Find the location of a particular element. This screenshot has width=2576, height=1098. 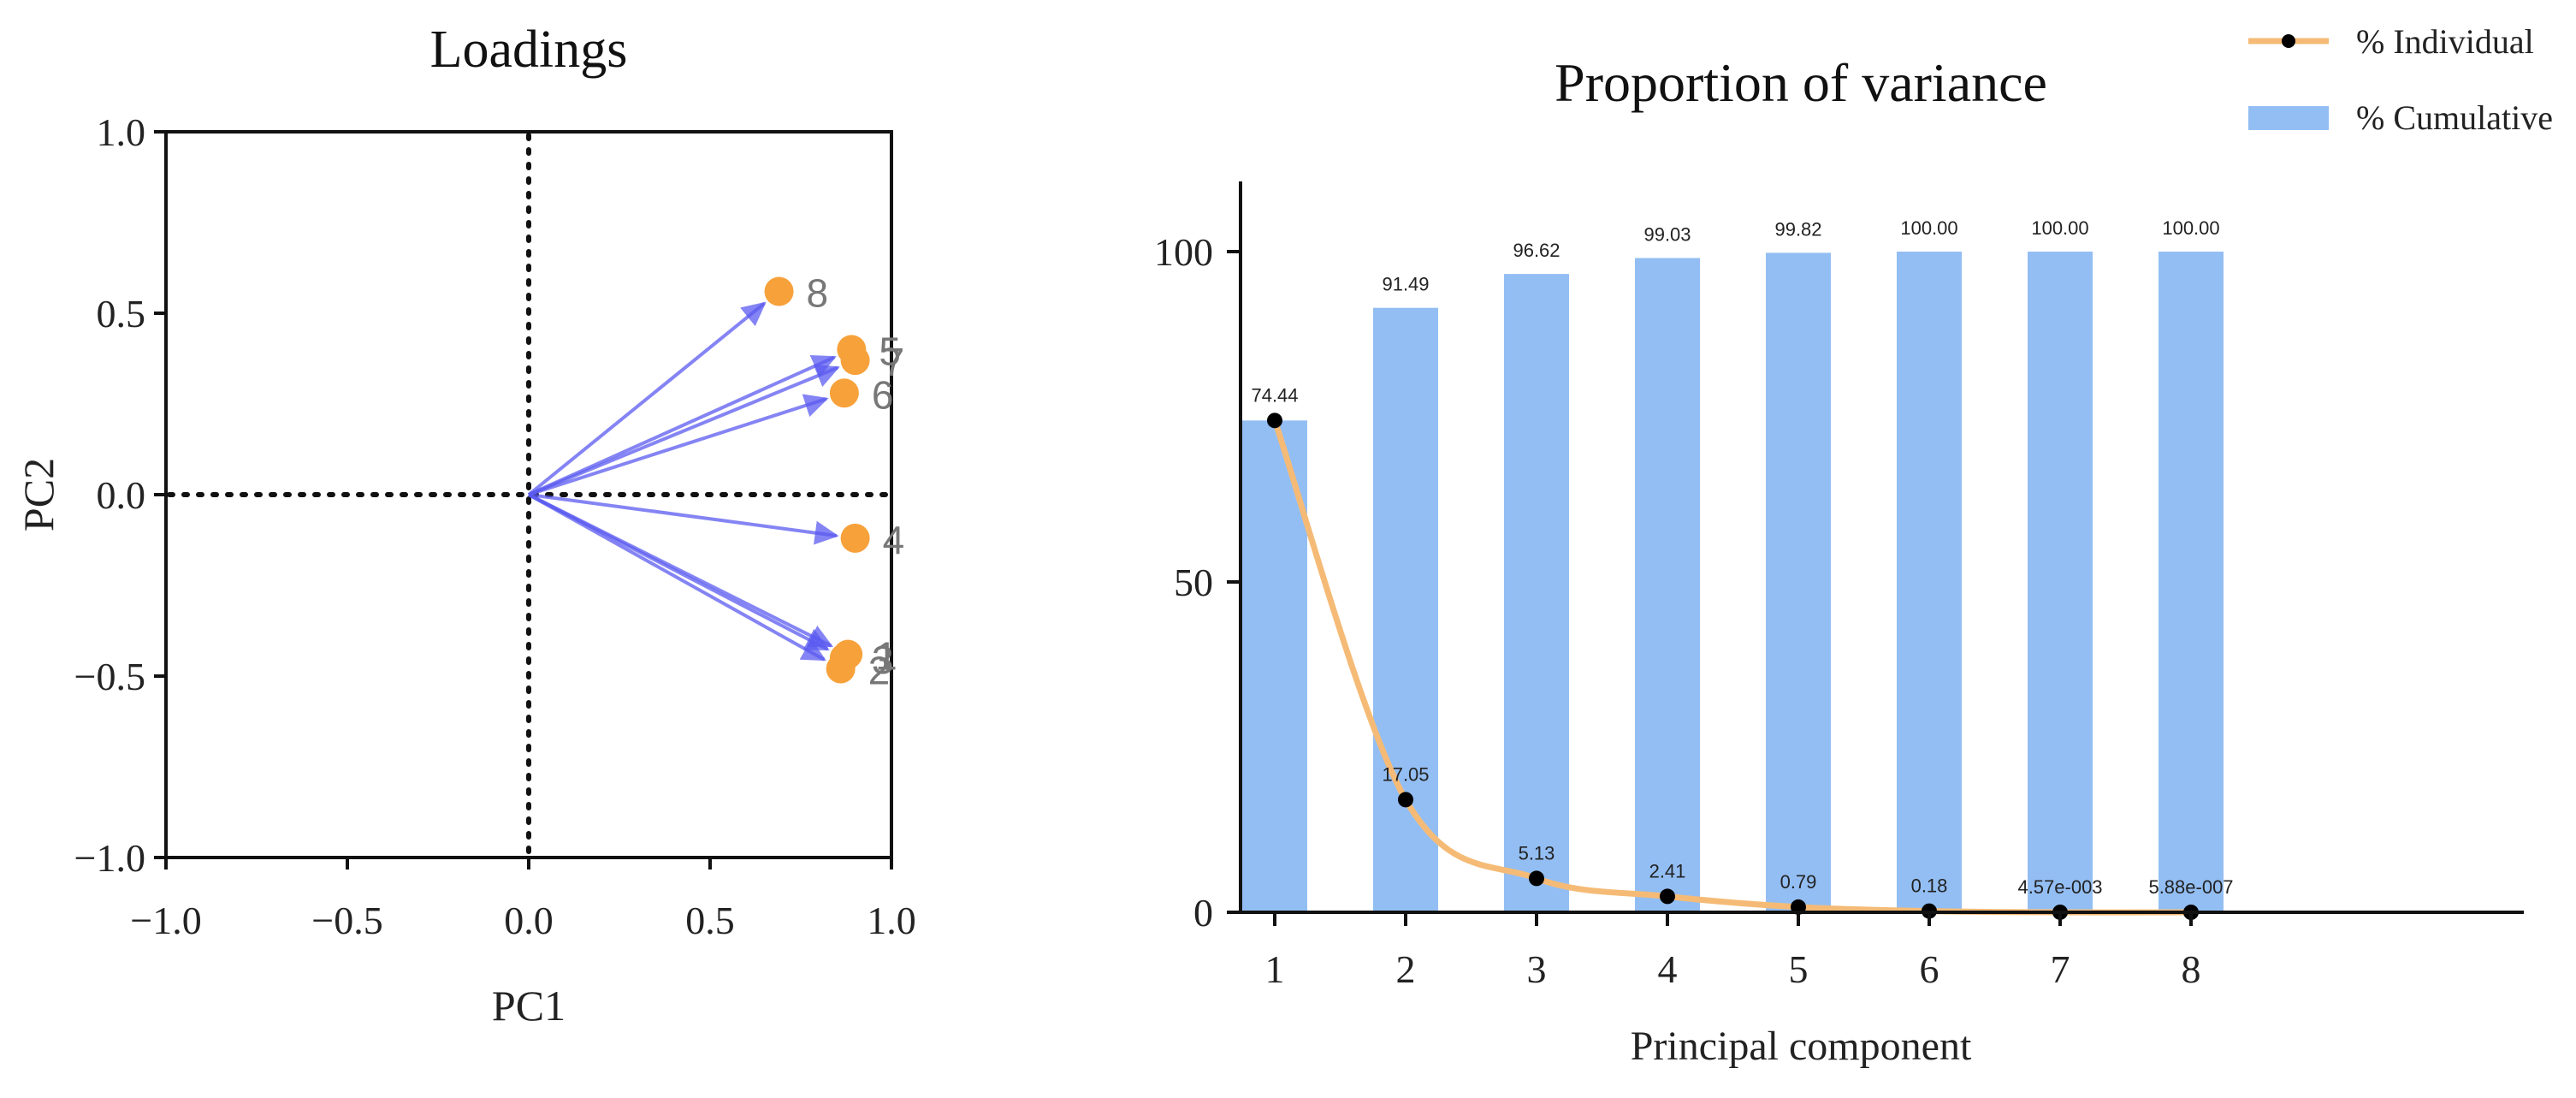

cumulative-bar-label-5: 99.82 is located at coordinates (1797, 229).